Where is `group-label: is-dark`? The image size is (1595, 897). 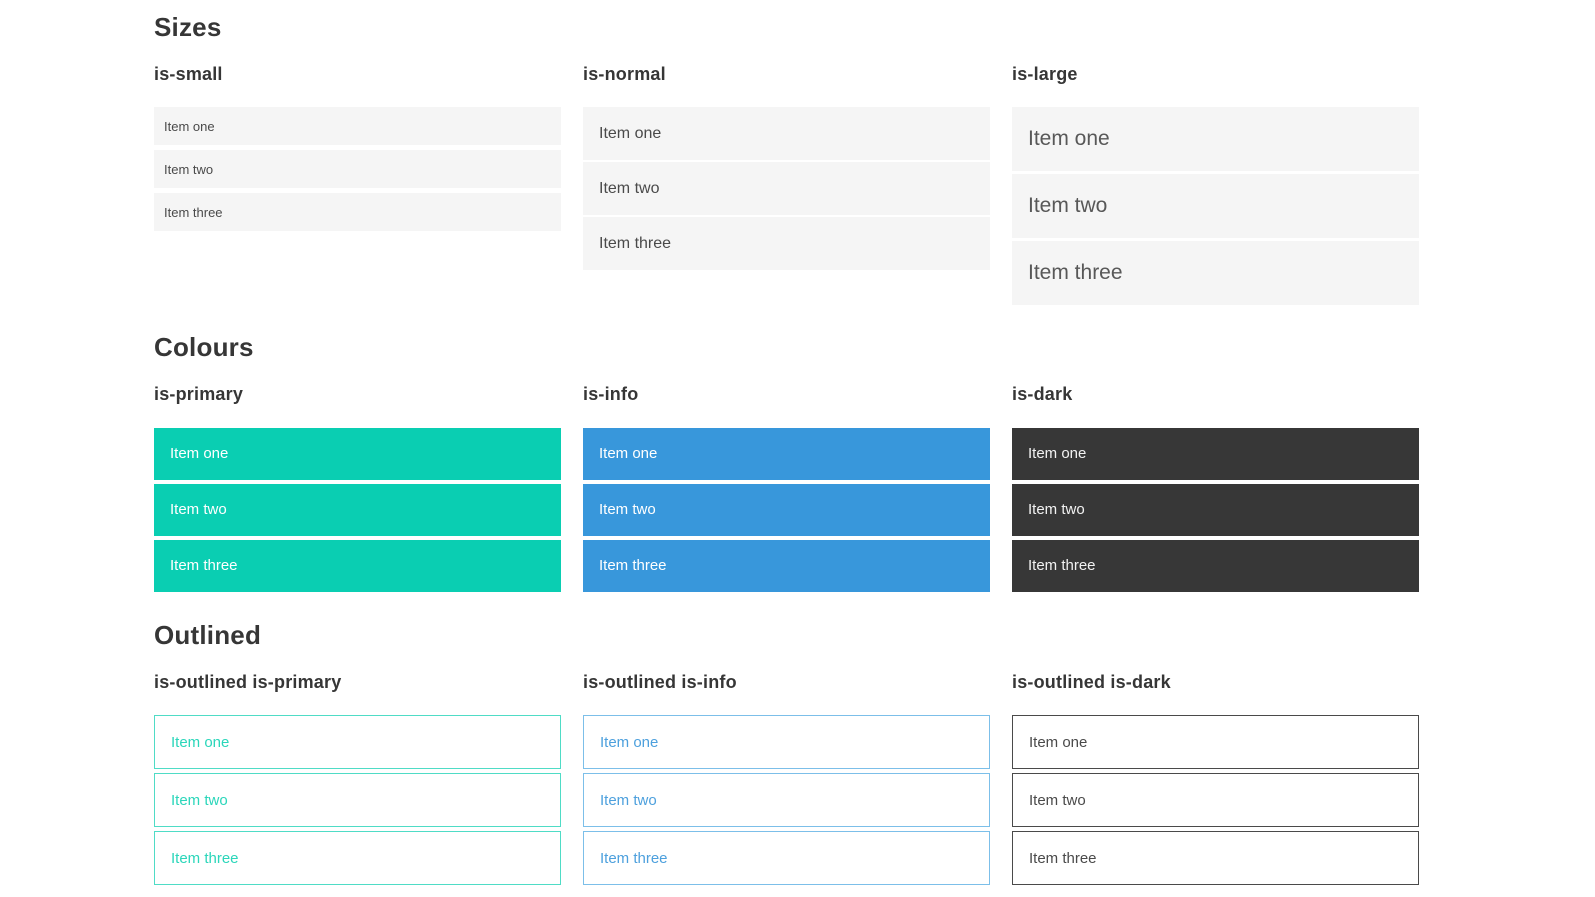 group-label: is-dark is located at coordinates (1042, 394).